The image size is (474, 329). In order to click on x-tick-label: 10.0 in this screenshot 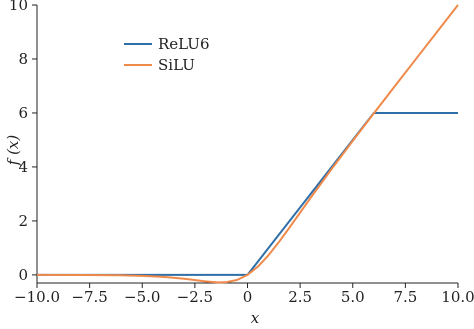, I will do `click(457, 297)`.